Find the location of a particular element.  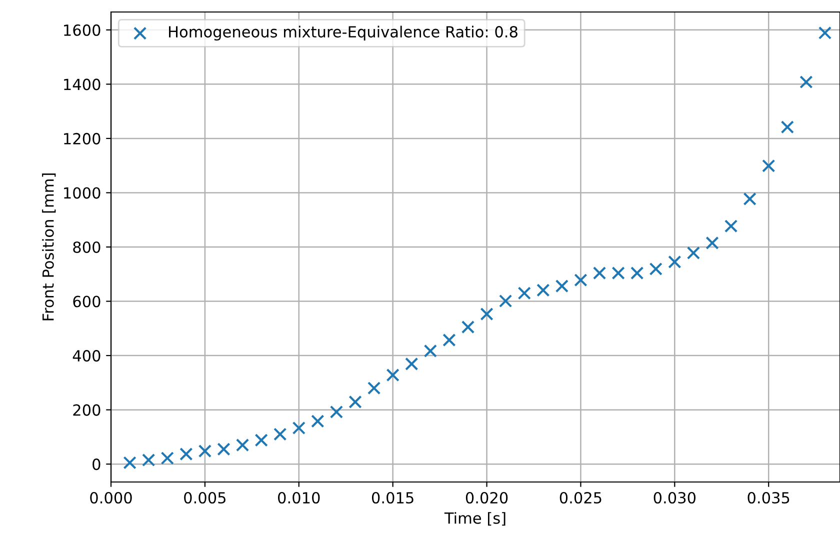

x-tick-label: 0.010 is located at coordinates (299, 498).